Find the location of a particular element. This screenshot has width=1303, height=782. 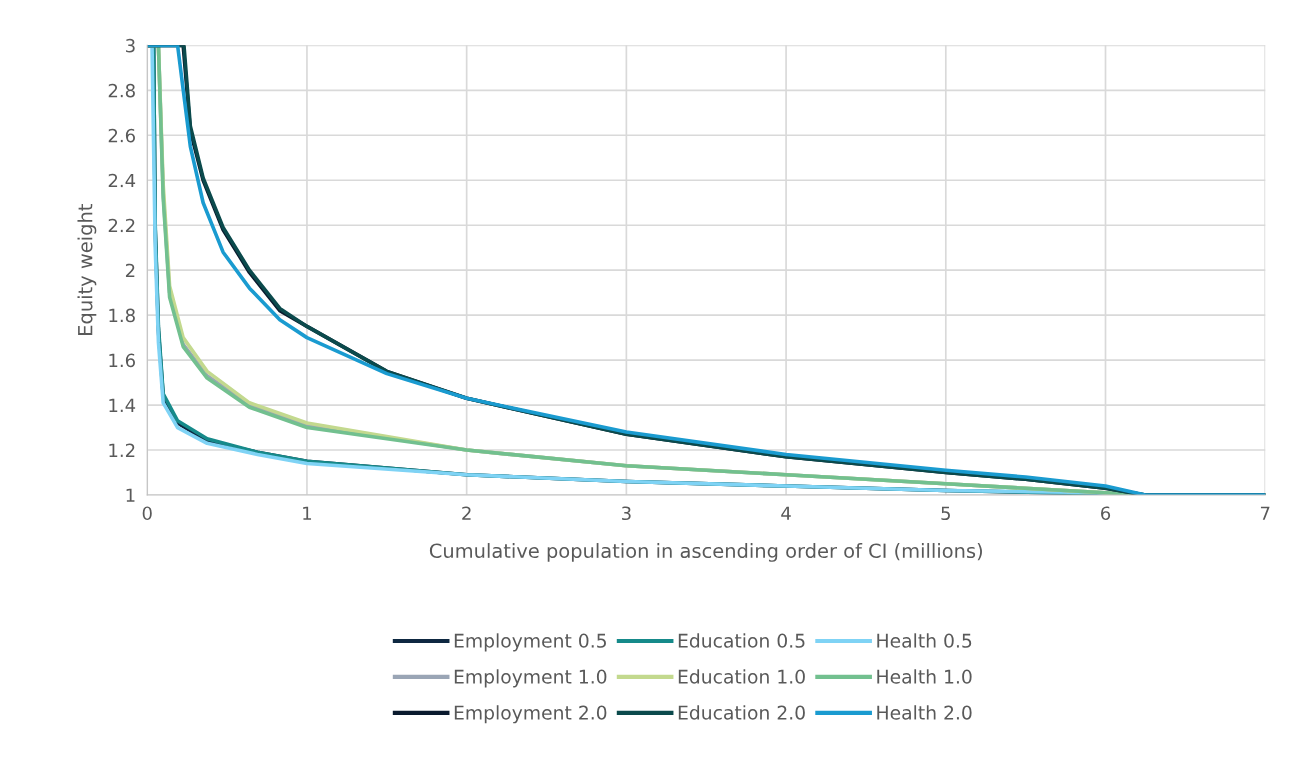

x-tick-label: 7 is located at coordinates (1265, 513).